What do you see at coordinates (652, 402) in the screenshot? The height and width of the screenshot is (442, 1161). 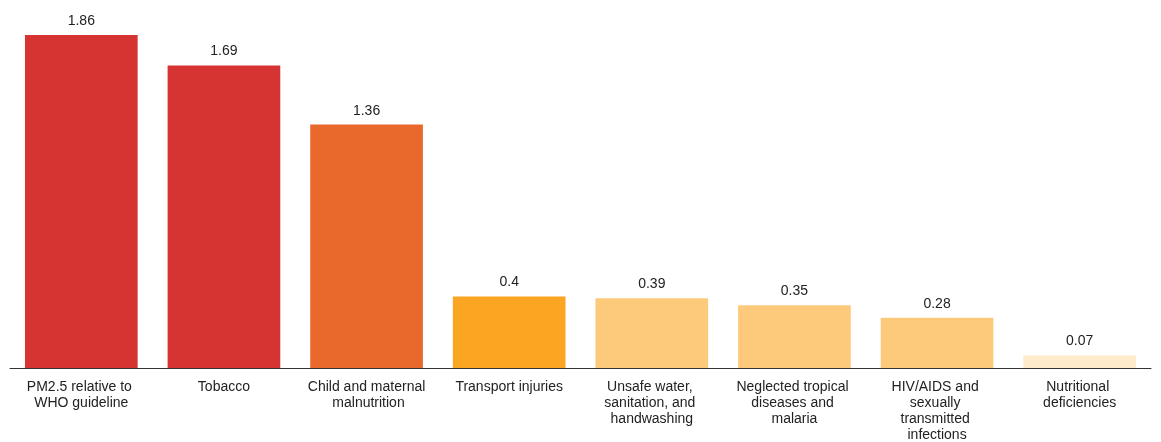 I see `x-tick-label: Unsafe water, sanitation, and handwashing` at bounding box center [652, 402].